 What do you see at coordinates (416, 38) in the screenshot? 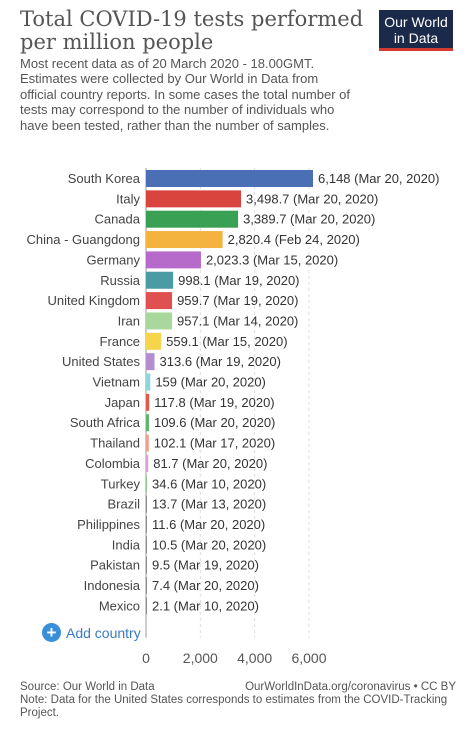
I see `logo-line-2: in Data` at bounding box center [416, 38].